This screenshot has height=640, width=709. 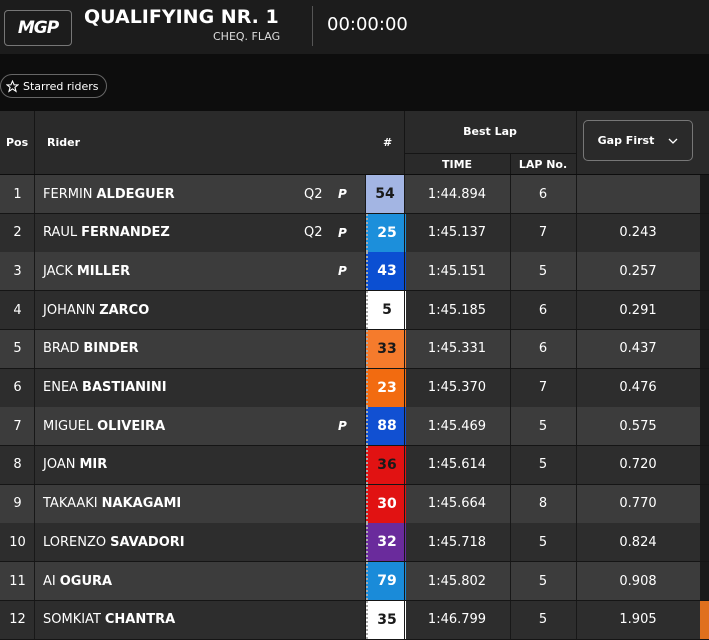 What do you see at coordinates (91, 349) in the screenshot?
I see `rider-name: BRAD BINDER` at bounding box center [91, 349].